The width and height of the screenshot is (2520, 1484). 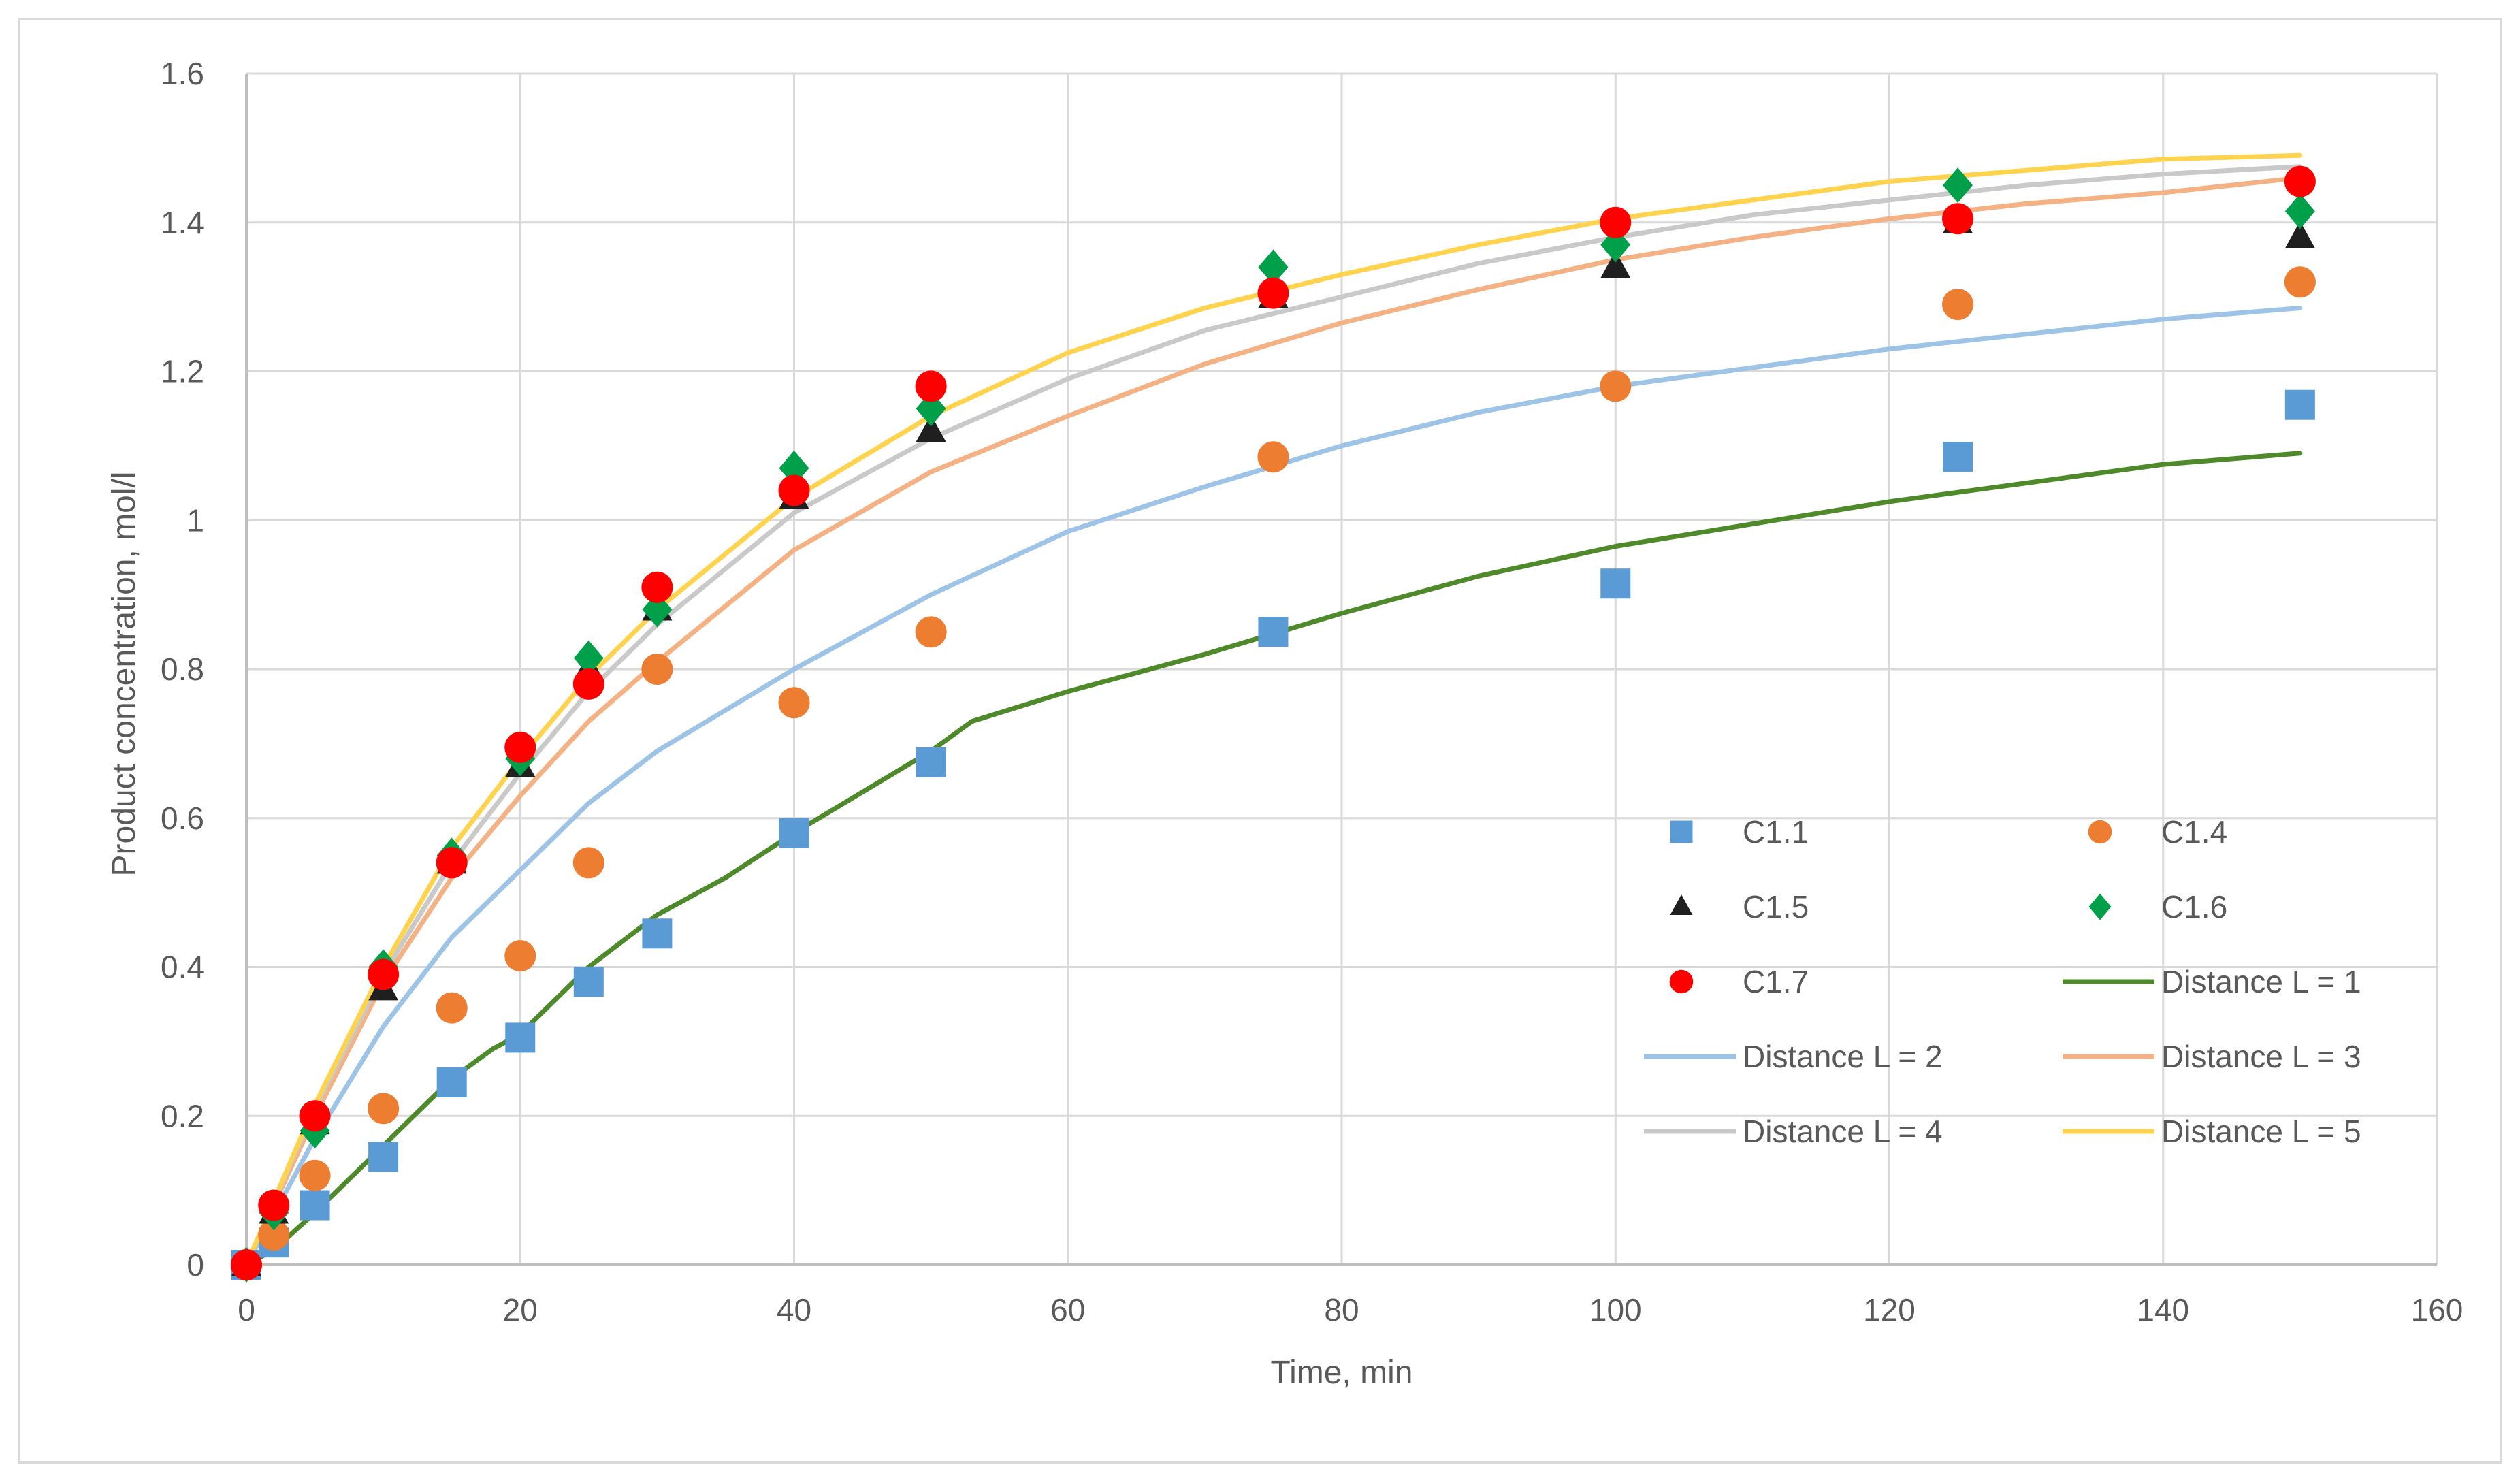 I want to click on x-tick-label: 60, so click(x=1068, y=1309).